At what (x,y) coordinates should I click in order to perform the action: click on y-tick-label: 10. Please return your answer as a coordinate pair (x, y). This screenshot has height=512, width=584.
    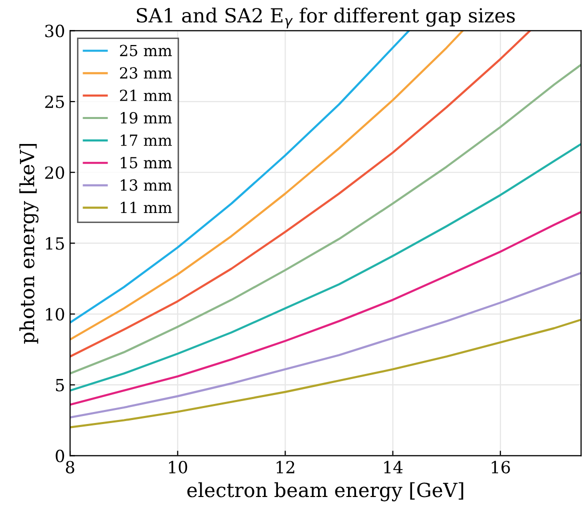
    Looking at the image, I should click on (55, 314).